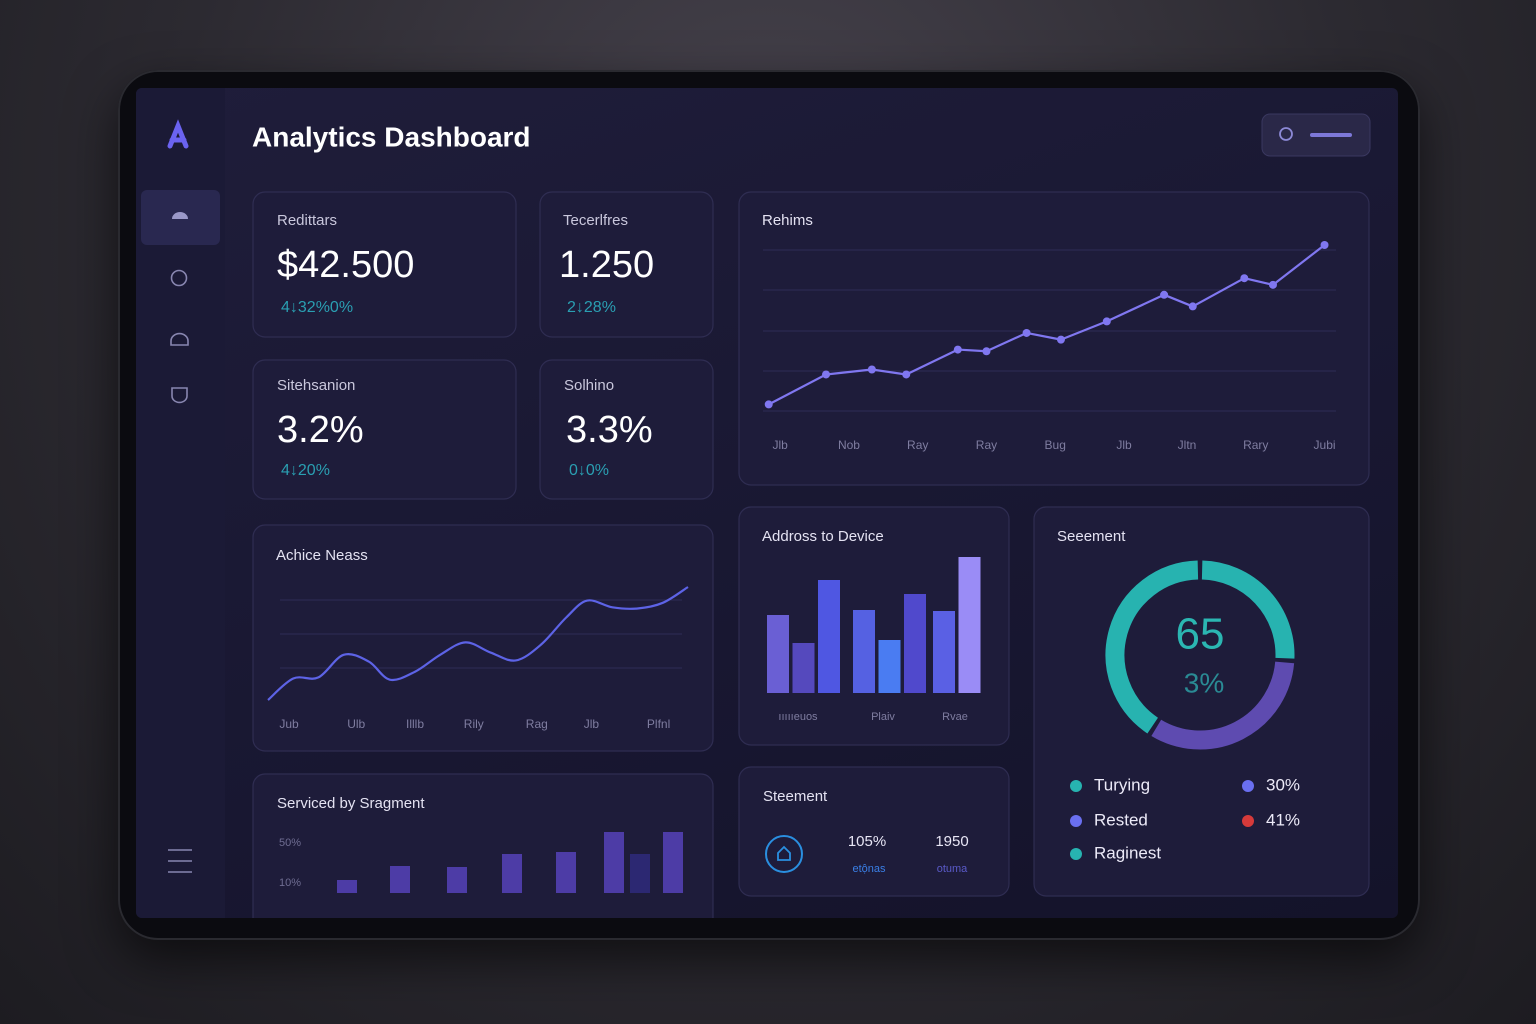 This screenshot has height=1024, width=1536. I want to click on logo, so click(178, 134).